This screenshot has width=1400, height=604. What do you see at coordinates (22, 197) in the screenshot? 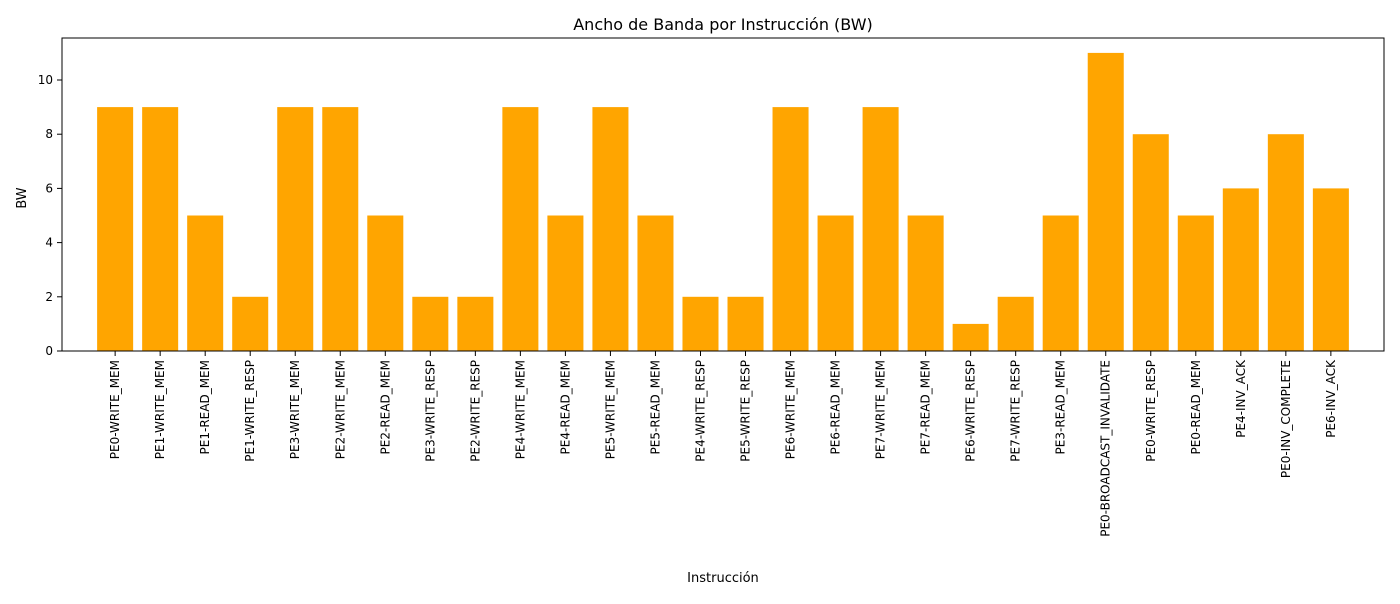
I see `y-axis-label: BW` at bounding box center [22, 197].